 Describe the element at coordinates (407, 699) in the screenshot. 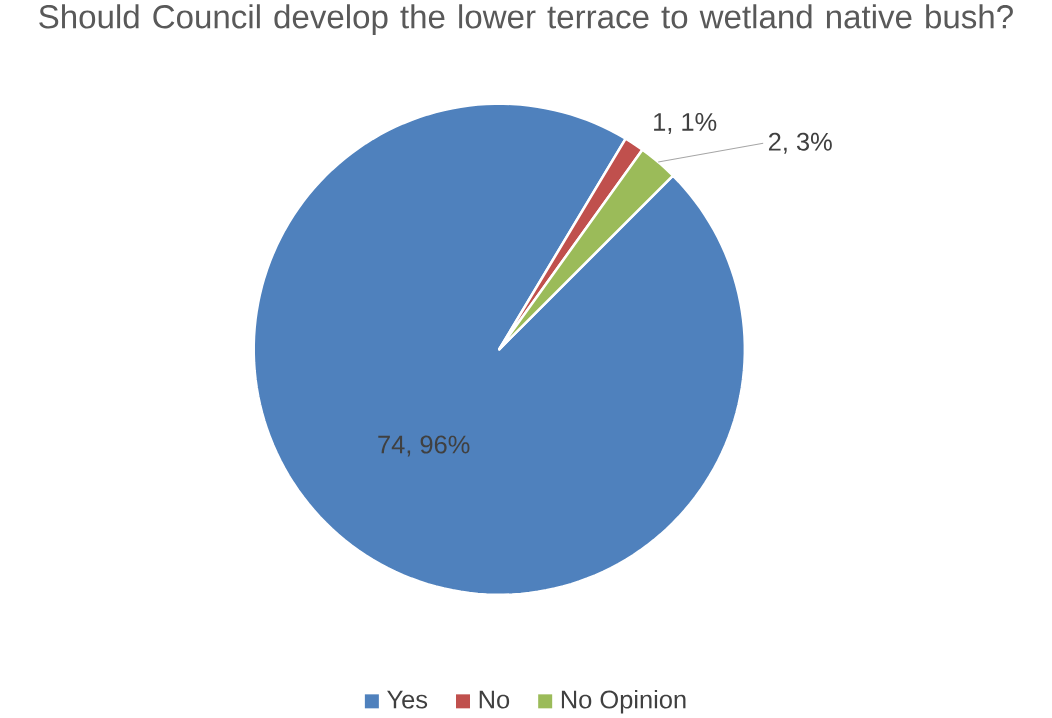

I see `legend-label: Yes` at that location.